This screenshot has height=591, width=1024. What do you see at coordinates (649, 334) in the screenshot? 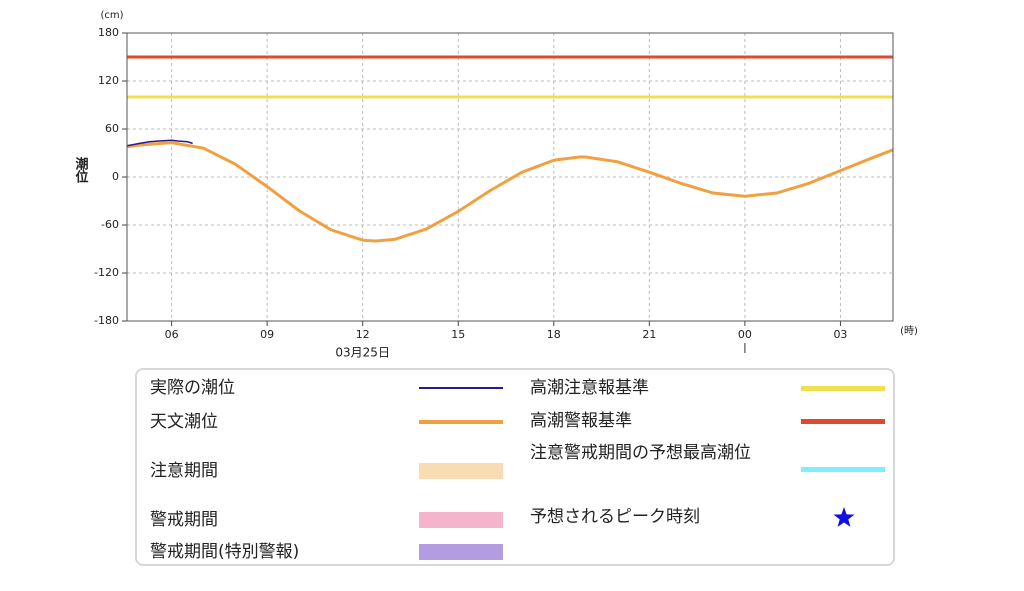
I see `x-tick-label: 21` at bounding box center [649, 334].